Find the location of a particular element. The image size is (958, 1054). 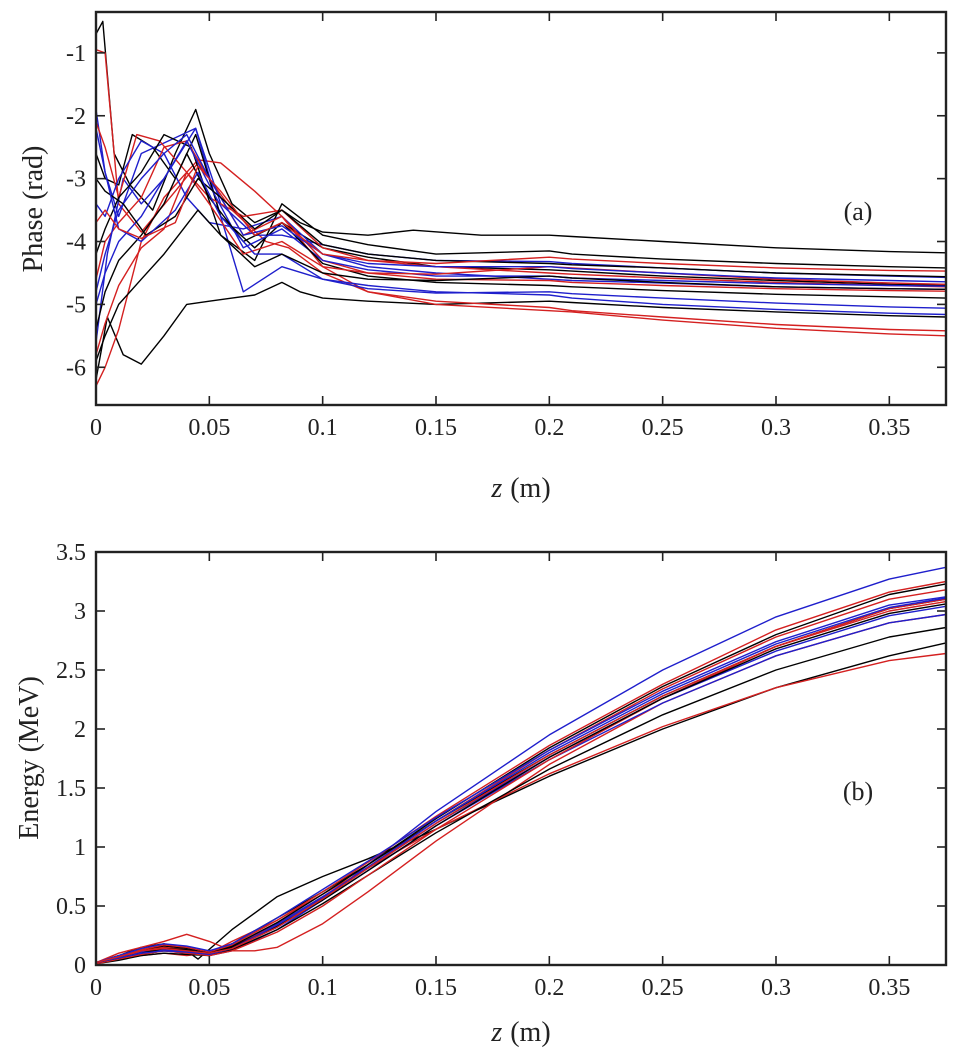

phase-x-axis-variable: z is located at coordinates (496, 488).